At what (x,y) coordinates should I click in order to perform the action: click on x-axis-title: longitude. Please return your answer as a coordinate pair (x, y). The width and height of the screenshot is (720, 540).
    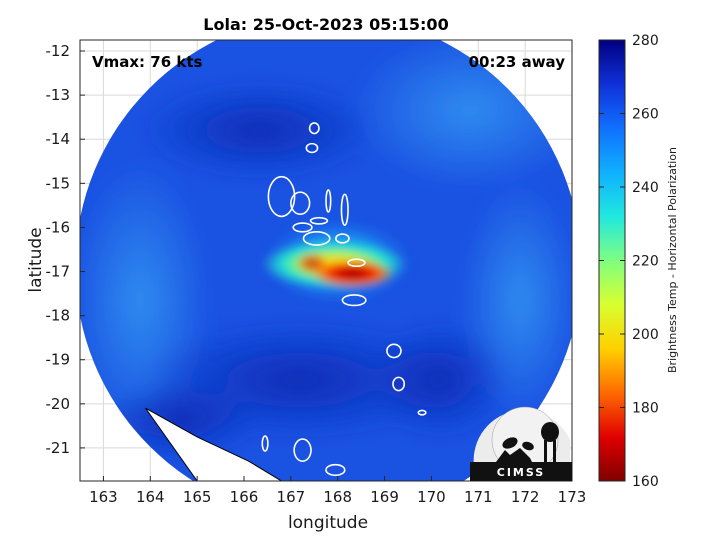
    Looking at the image, I should click on (328, 523).